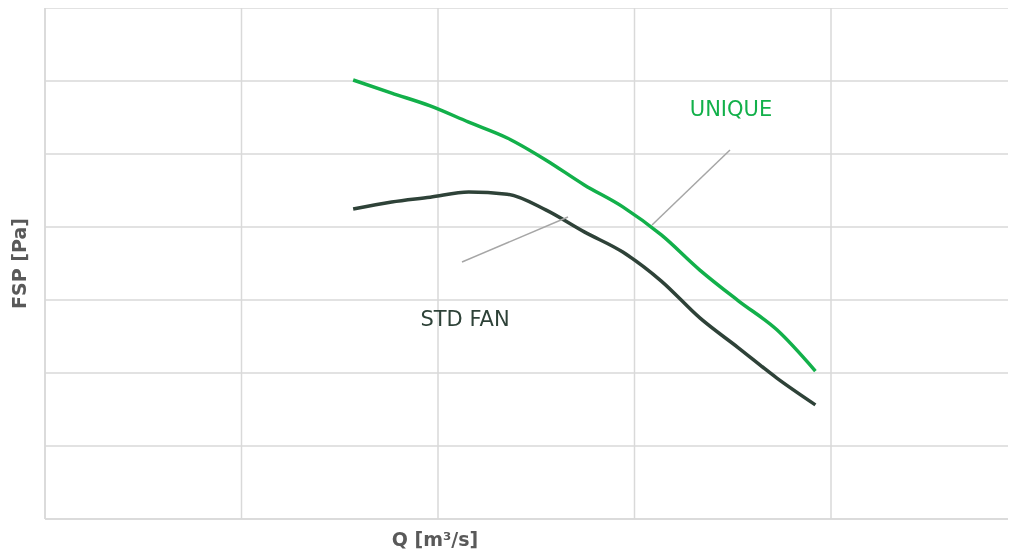  I want to click on y-axis-title: FSP [Pa], so click(19, 263).